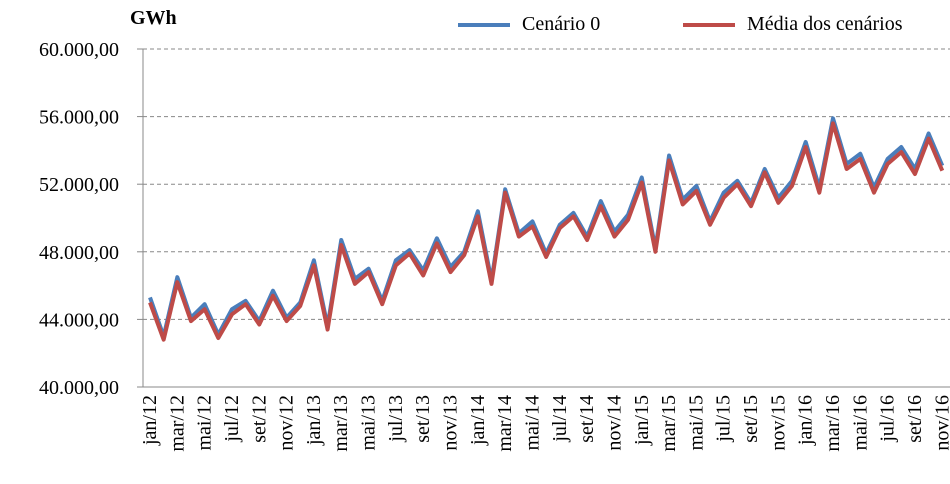 This screenshot has width=950, height=484. What do you see at coordinates (341, 423) in the screenshot?
I see `x-tick-label: mar/13` at bounding box center [341, 423].